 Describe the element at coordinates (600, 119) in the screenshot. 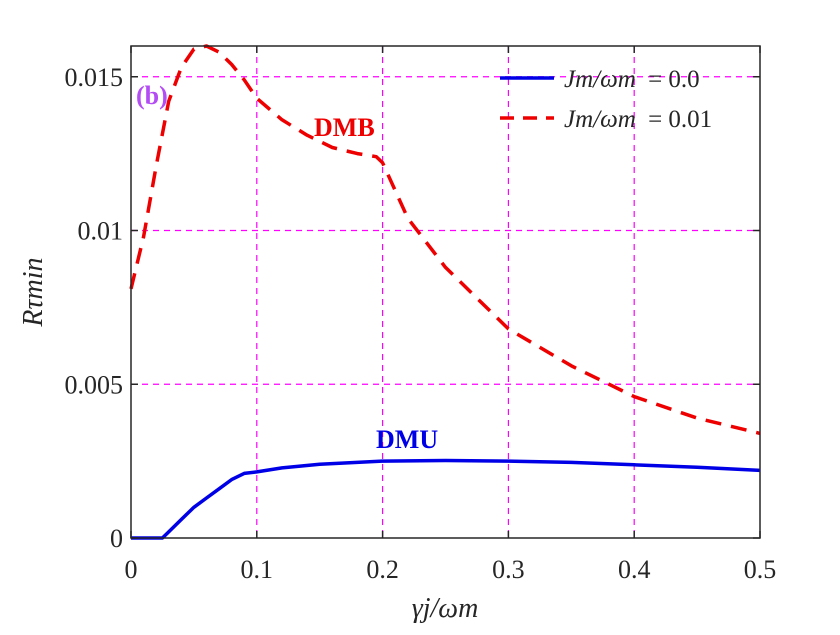

I see `legend-label-series-2-lhs: Jm/ωm` at that location.